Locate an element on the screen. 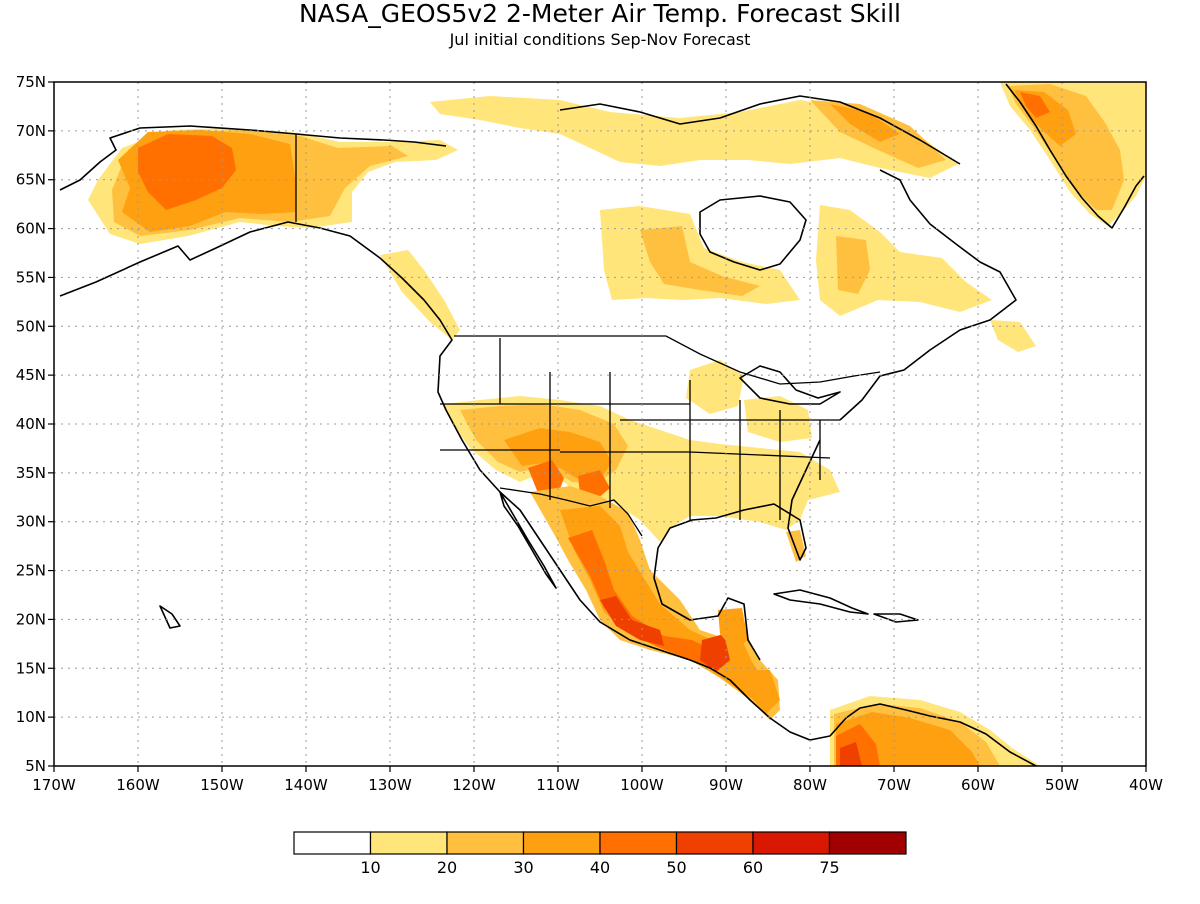  x-tick-label: 140W is located at coordinates (306, 785).